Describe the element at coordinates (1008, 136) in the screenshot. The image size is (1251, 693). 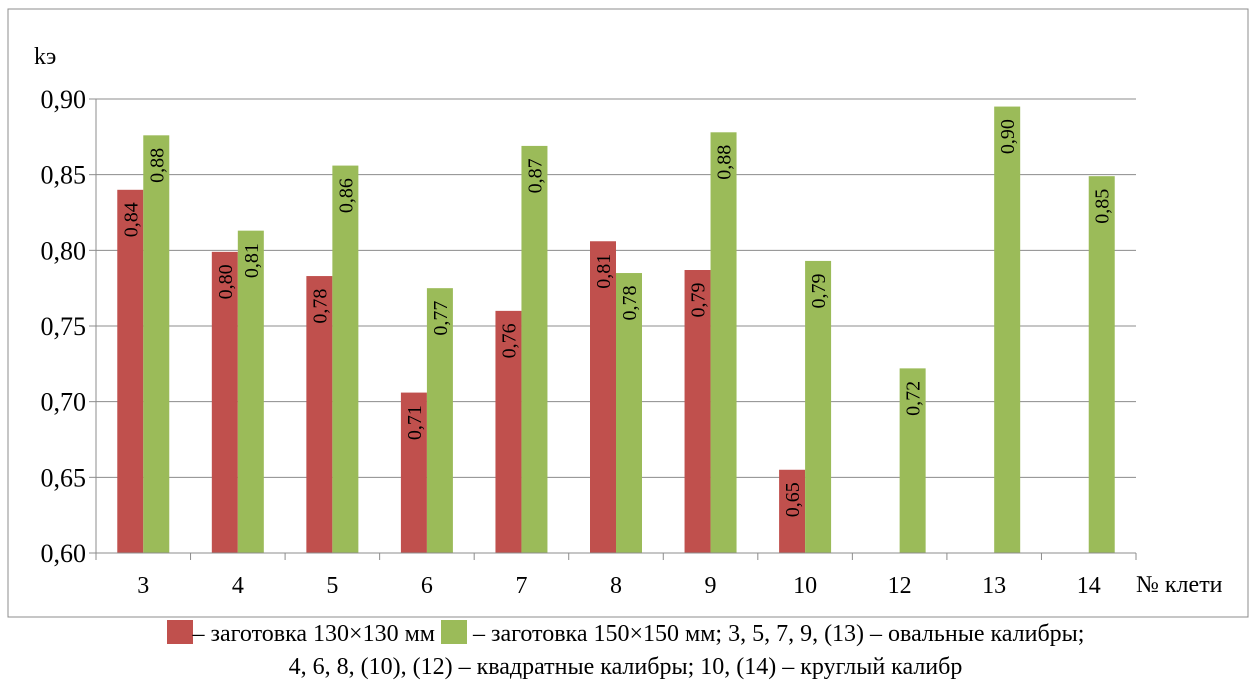
I see `bar-value-label: 0,90` at that location.